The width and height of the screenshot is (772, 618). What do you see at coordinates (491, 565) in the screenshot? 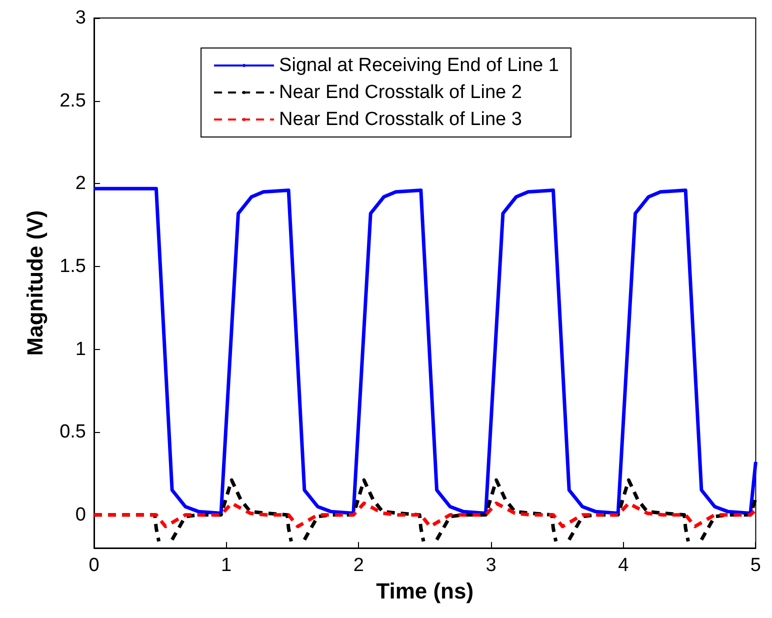
I see `x-tick-label: 3` at bounding box center [491, 565].